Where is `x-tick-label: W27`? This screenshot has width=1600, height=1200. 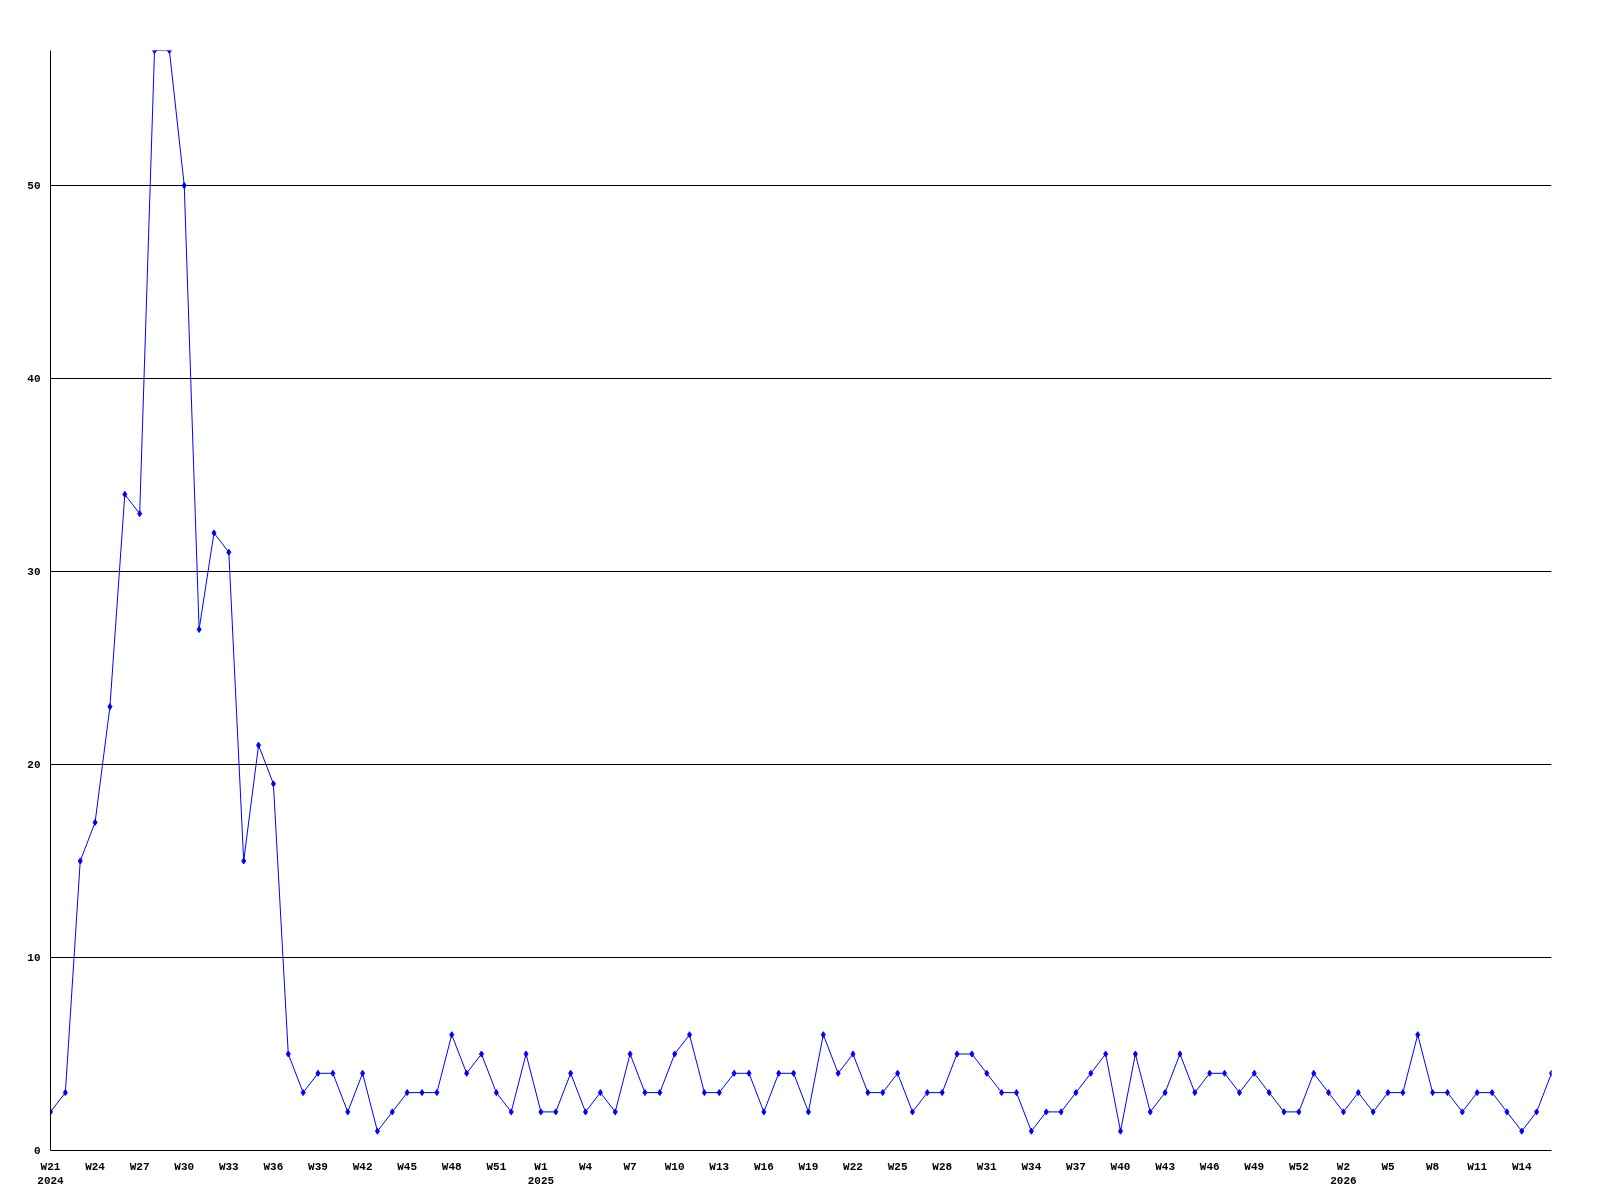 x-tick-label: W27 is located at coordinates (139, 1166).